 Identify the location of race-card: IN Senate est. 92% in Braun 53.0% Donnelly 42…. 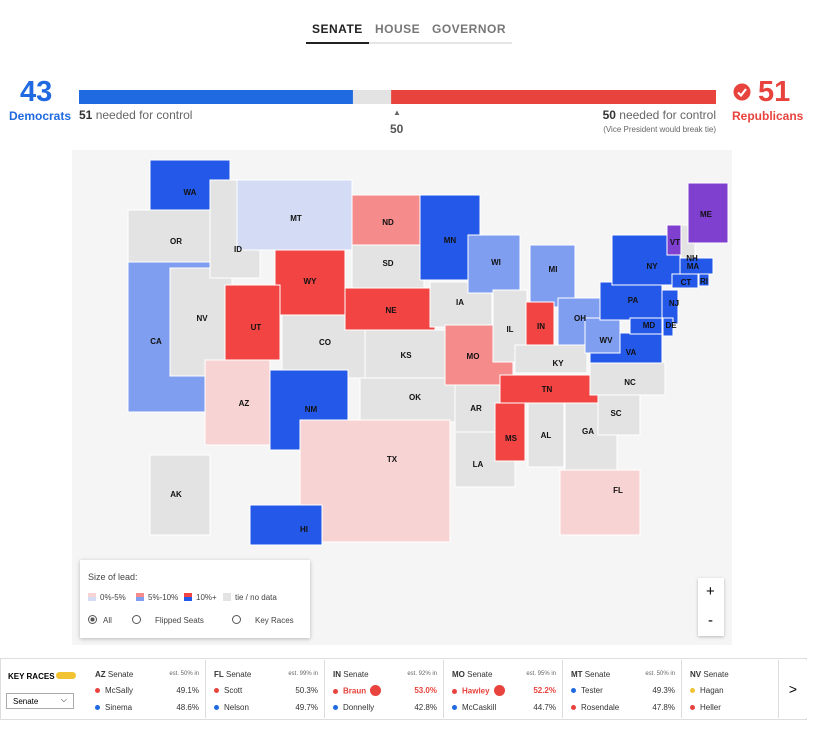
(384, 689).